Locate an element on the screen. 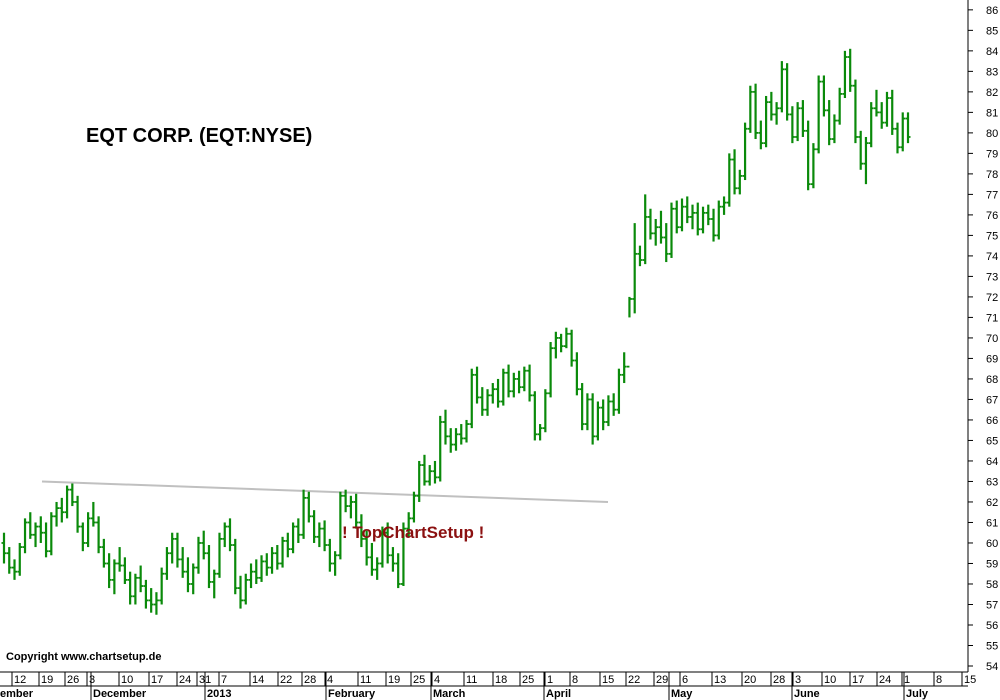  x-tick-label: 4 is located at coordinates (437, 680).